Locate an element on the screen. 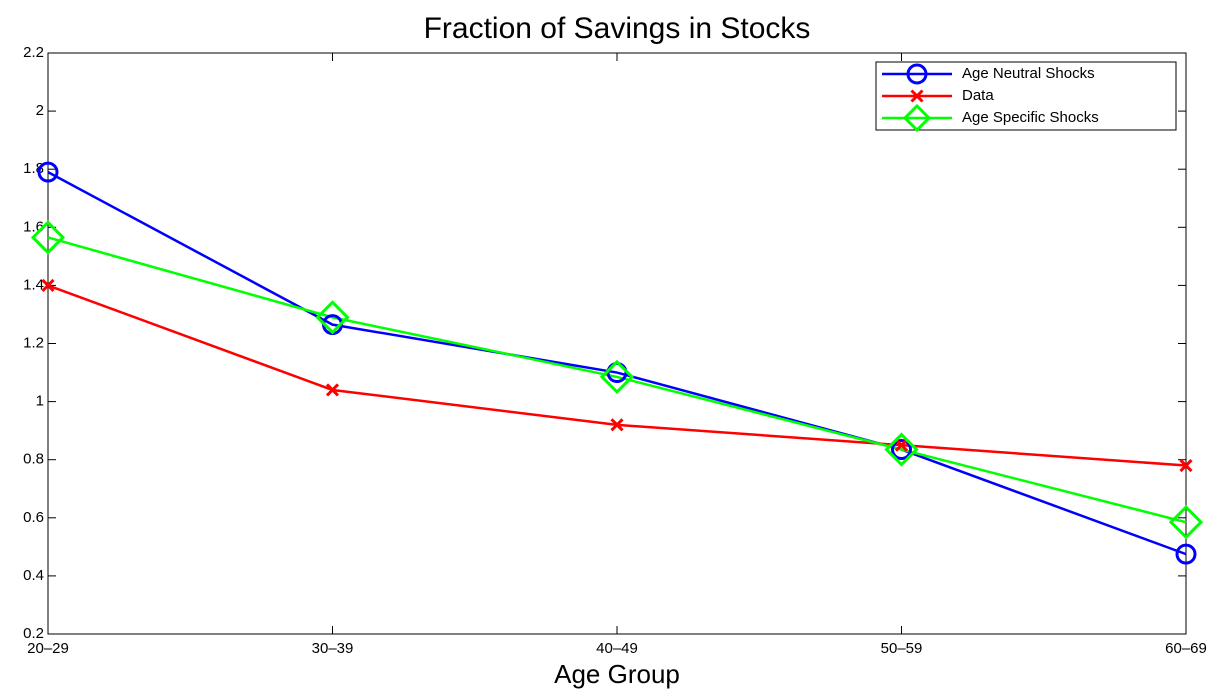  x-tick-label: 20–29 is located at coordinates (48, 648).